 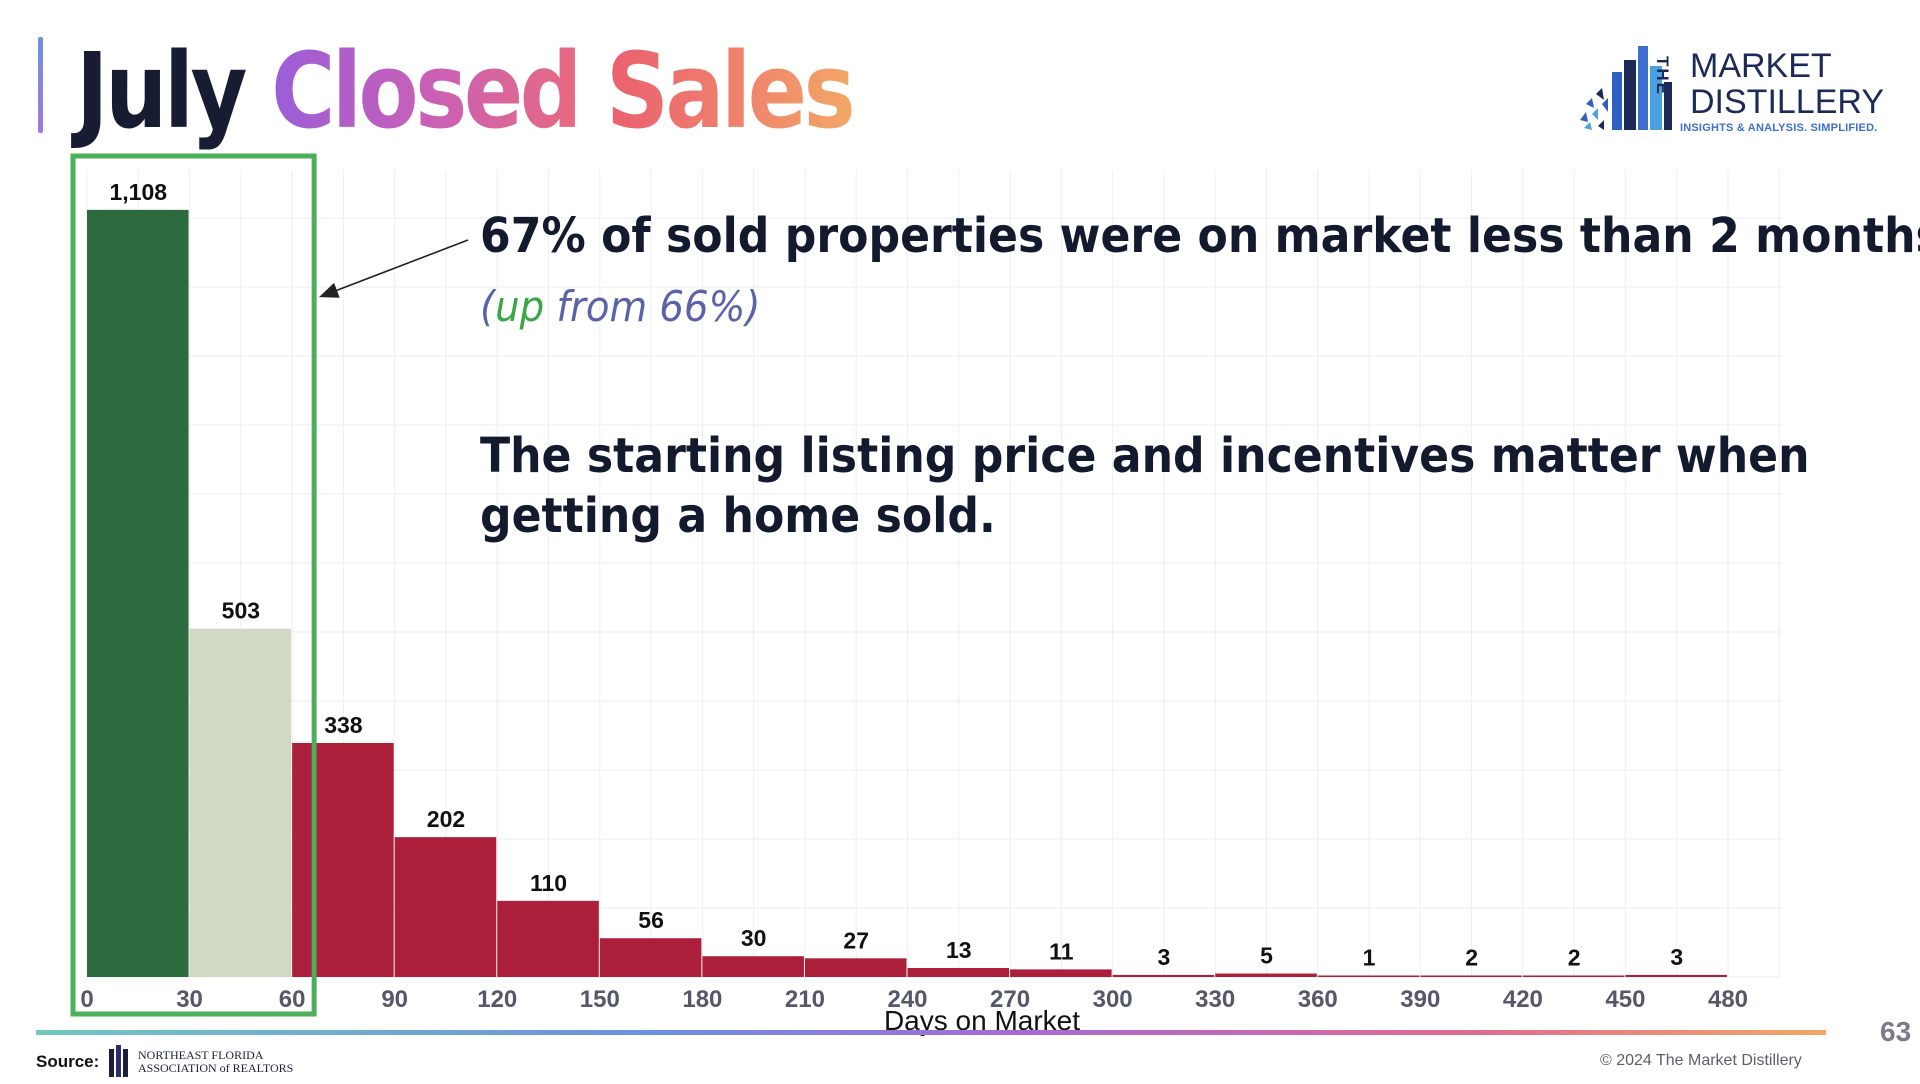 I want to click on x-tick-label: 390, so click(x=1420, y=999).